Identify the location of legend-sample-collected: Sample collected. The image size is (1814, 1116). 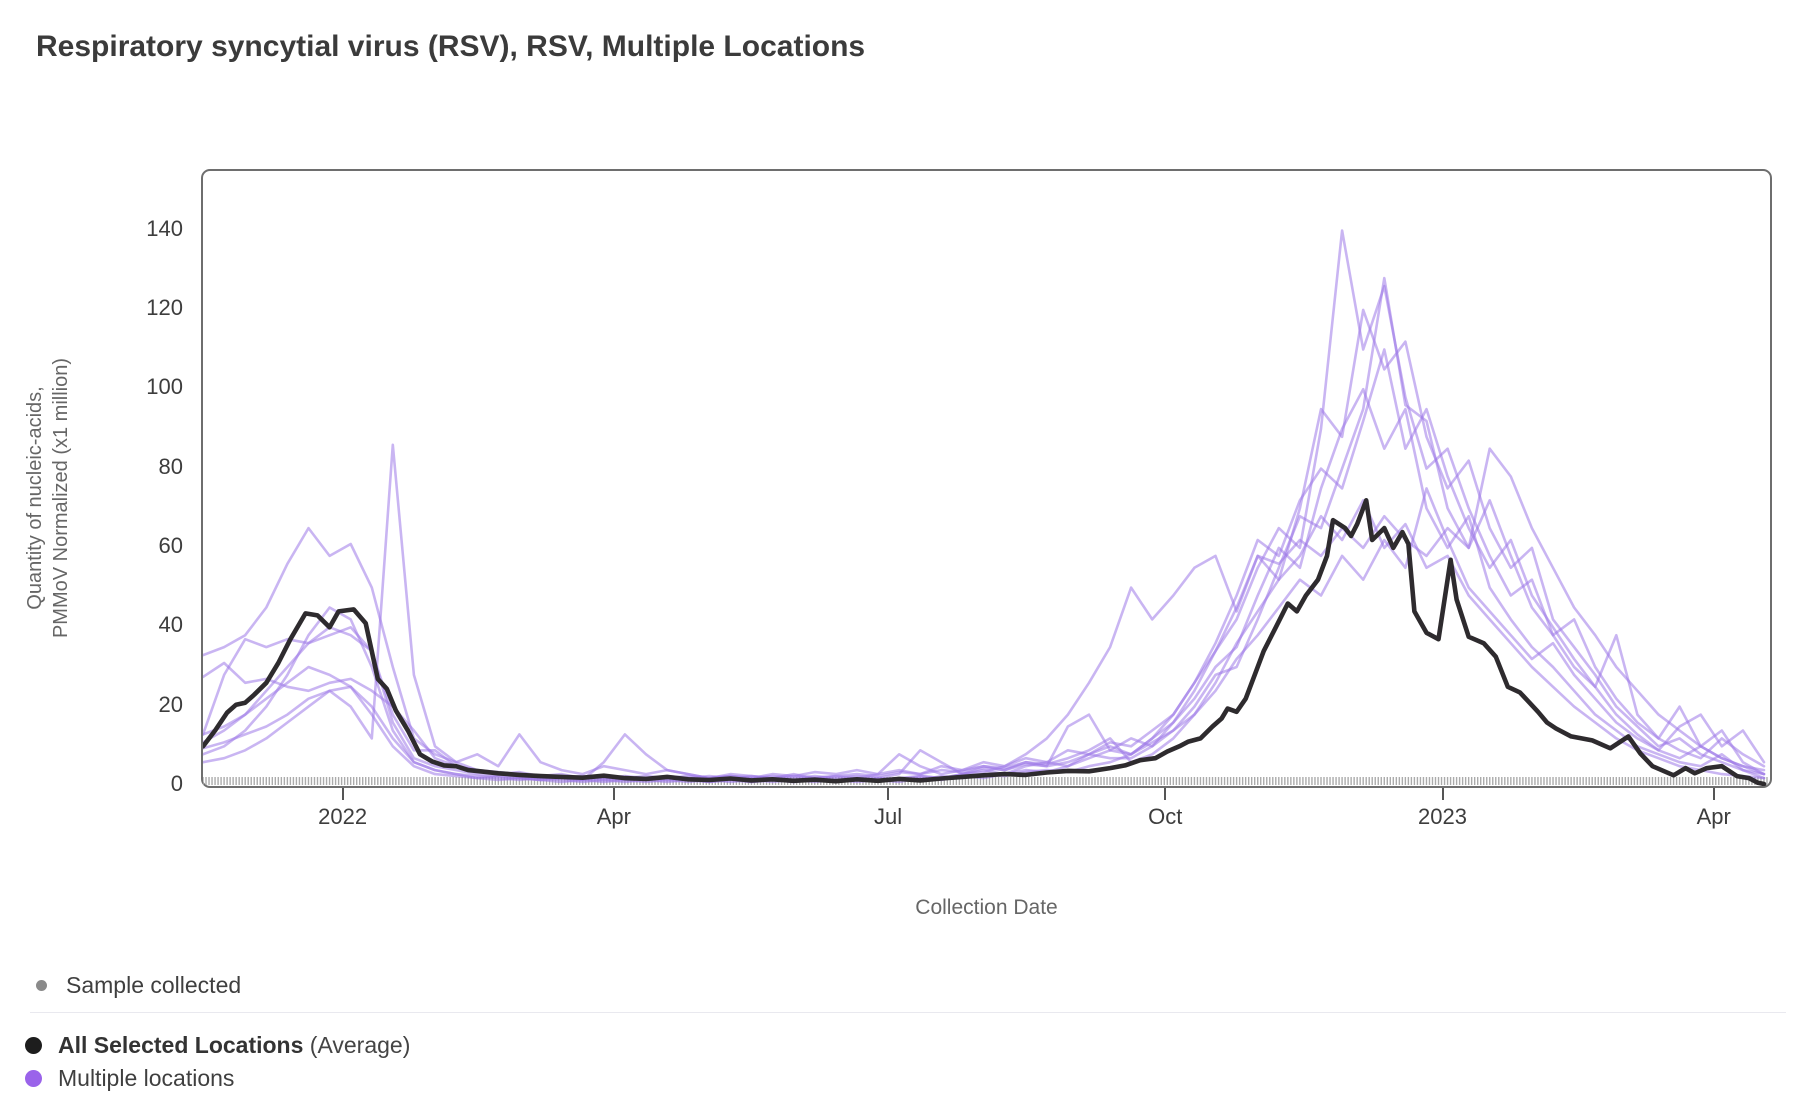
(135, 985).